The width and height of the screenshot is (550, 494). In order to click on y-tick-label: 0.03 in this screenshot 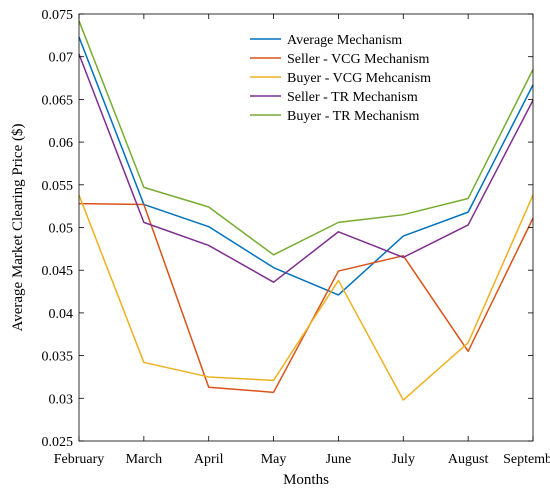, I will do `click(61, 399)`.